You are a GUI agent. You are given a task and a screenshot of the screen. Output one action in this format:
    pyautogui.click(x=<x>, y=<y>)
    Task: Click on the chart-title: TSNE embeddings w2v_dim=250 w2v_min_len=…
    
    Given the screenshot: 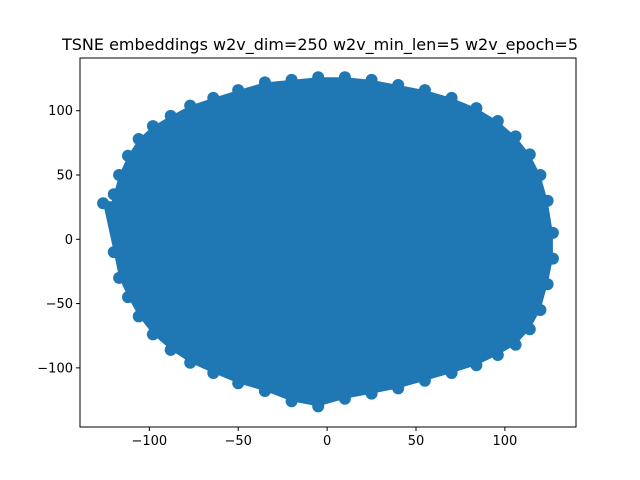 What is the action you would take?
    pyautogui.click(x=319, y=45)
    